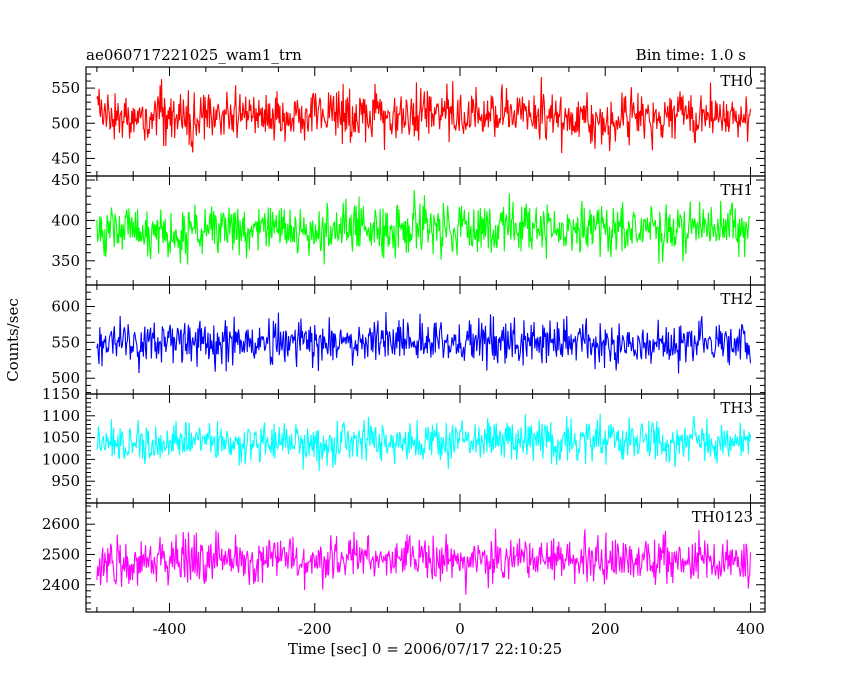 This screenshot has width=850, height=680. Describe the element at coordinates (736, 81) in the screenshot. I see `panel-label-th0: TH0` at that location.